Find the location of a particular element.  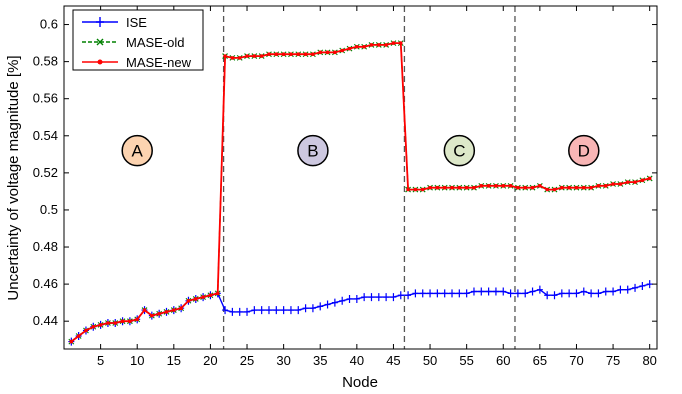

y-tick-label-8: 0.6 is located at coordinates (49, 24).